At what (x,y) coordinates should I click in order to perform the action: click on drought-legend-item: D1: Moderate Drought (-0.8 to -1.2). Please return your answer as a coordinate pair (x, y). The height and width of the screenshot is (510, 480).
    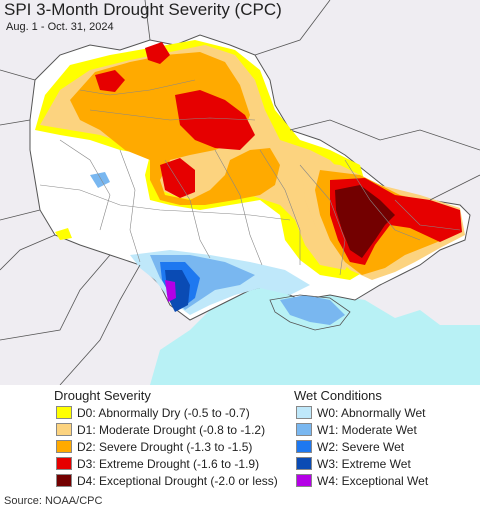
    Looking at the image, I should click on (160, 429).